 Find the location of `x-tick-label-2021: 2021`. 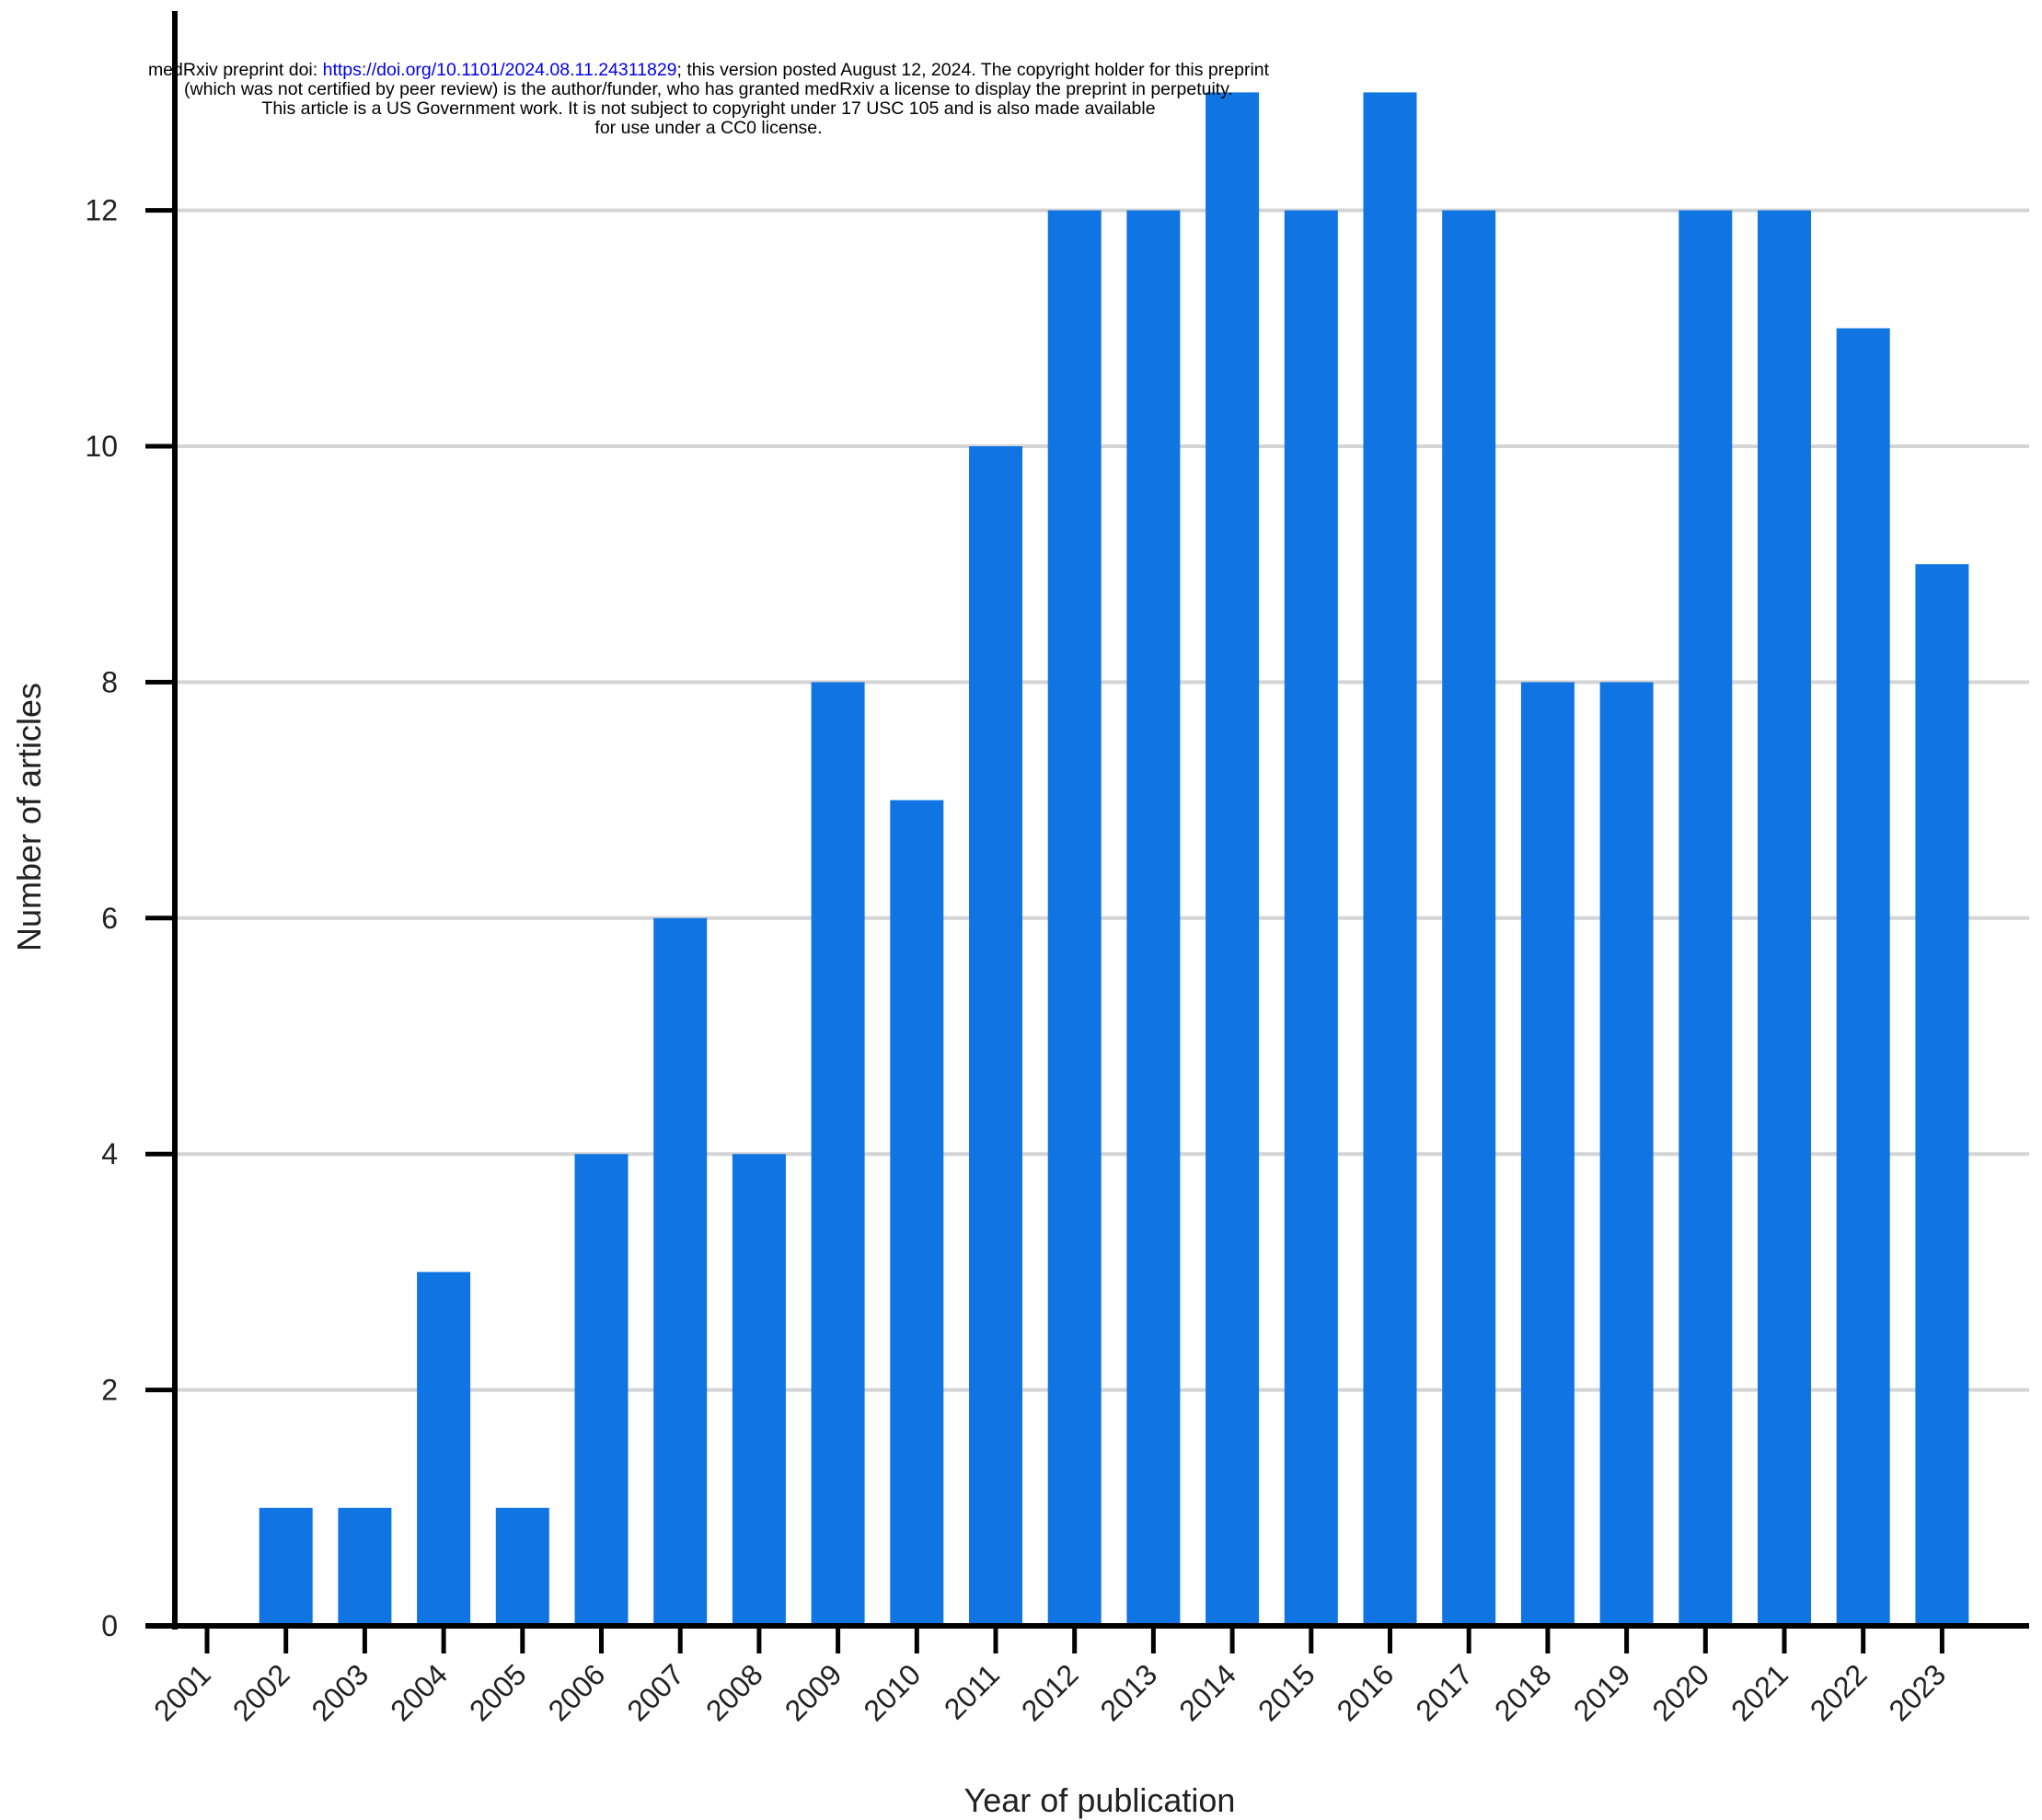

x-tick-label-2021: 2021 is located at coordinates (1759, 1692).